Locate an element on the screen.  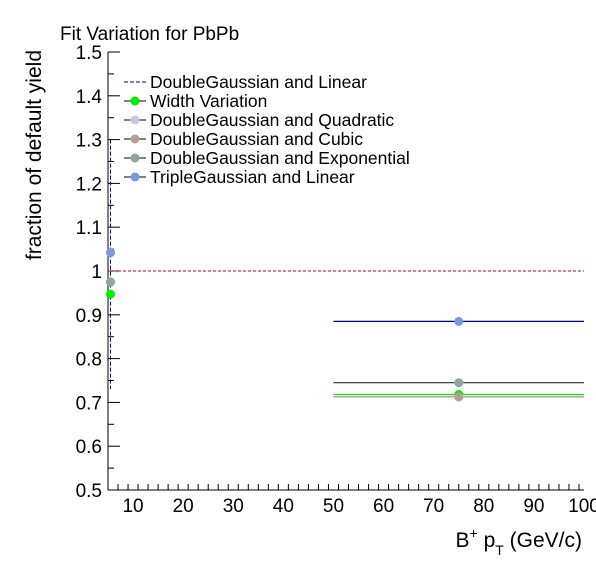
x-axis-label-main: B is located at coordinates (463, 540).